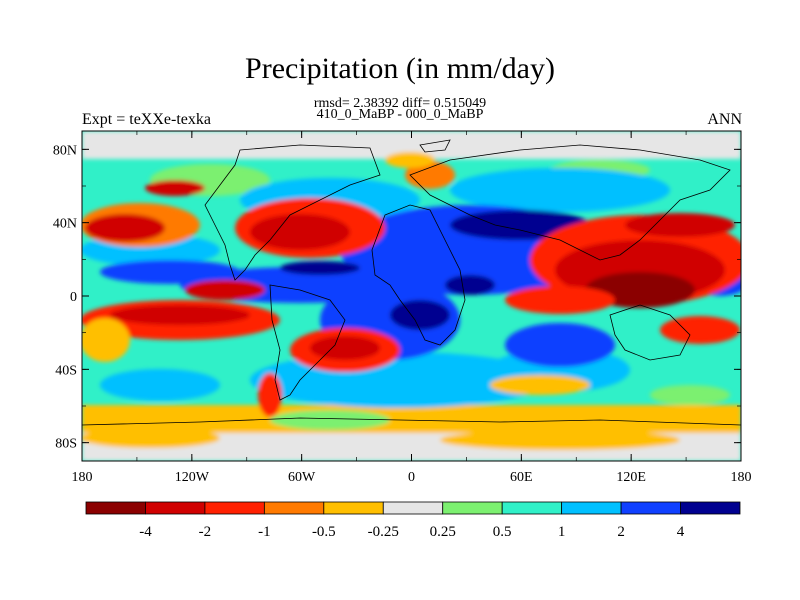 The width and height of the screenshot is (800, 600). What do you see at coordinates (65, 224) in the screenshot?
I see `lat-tick-label: 40N` at bounding box center [65, 224].